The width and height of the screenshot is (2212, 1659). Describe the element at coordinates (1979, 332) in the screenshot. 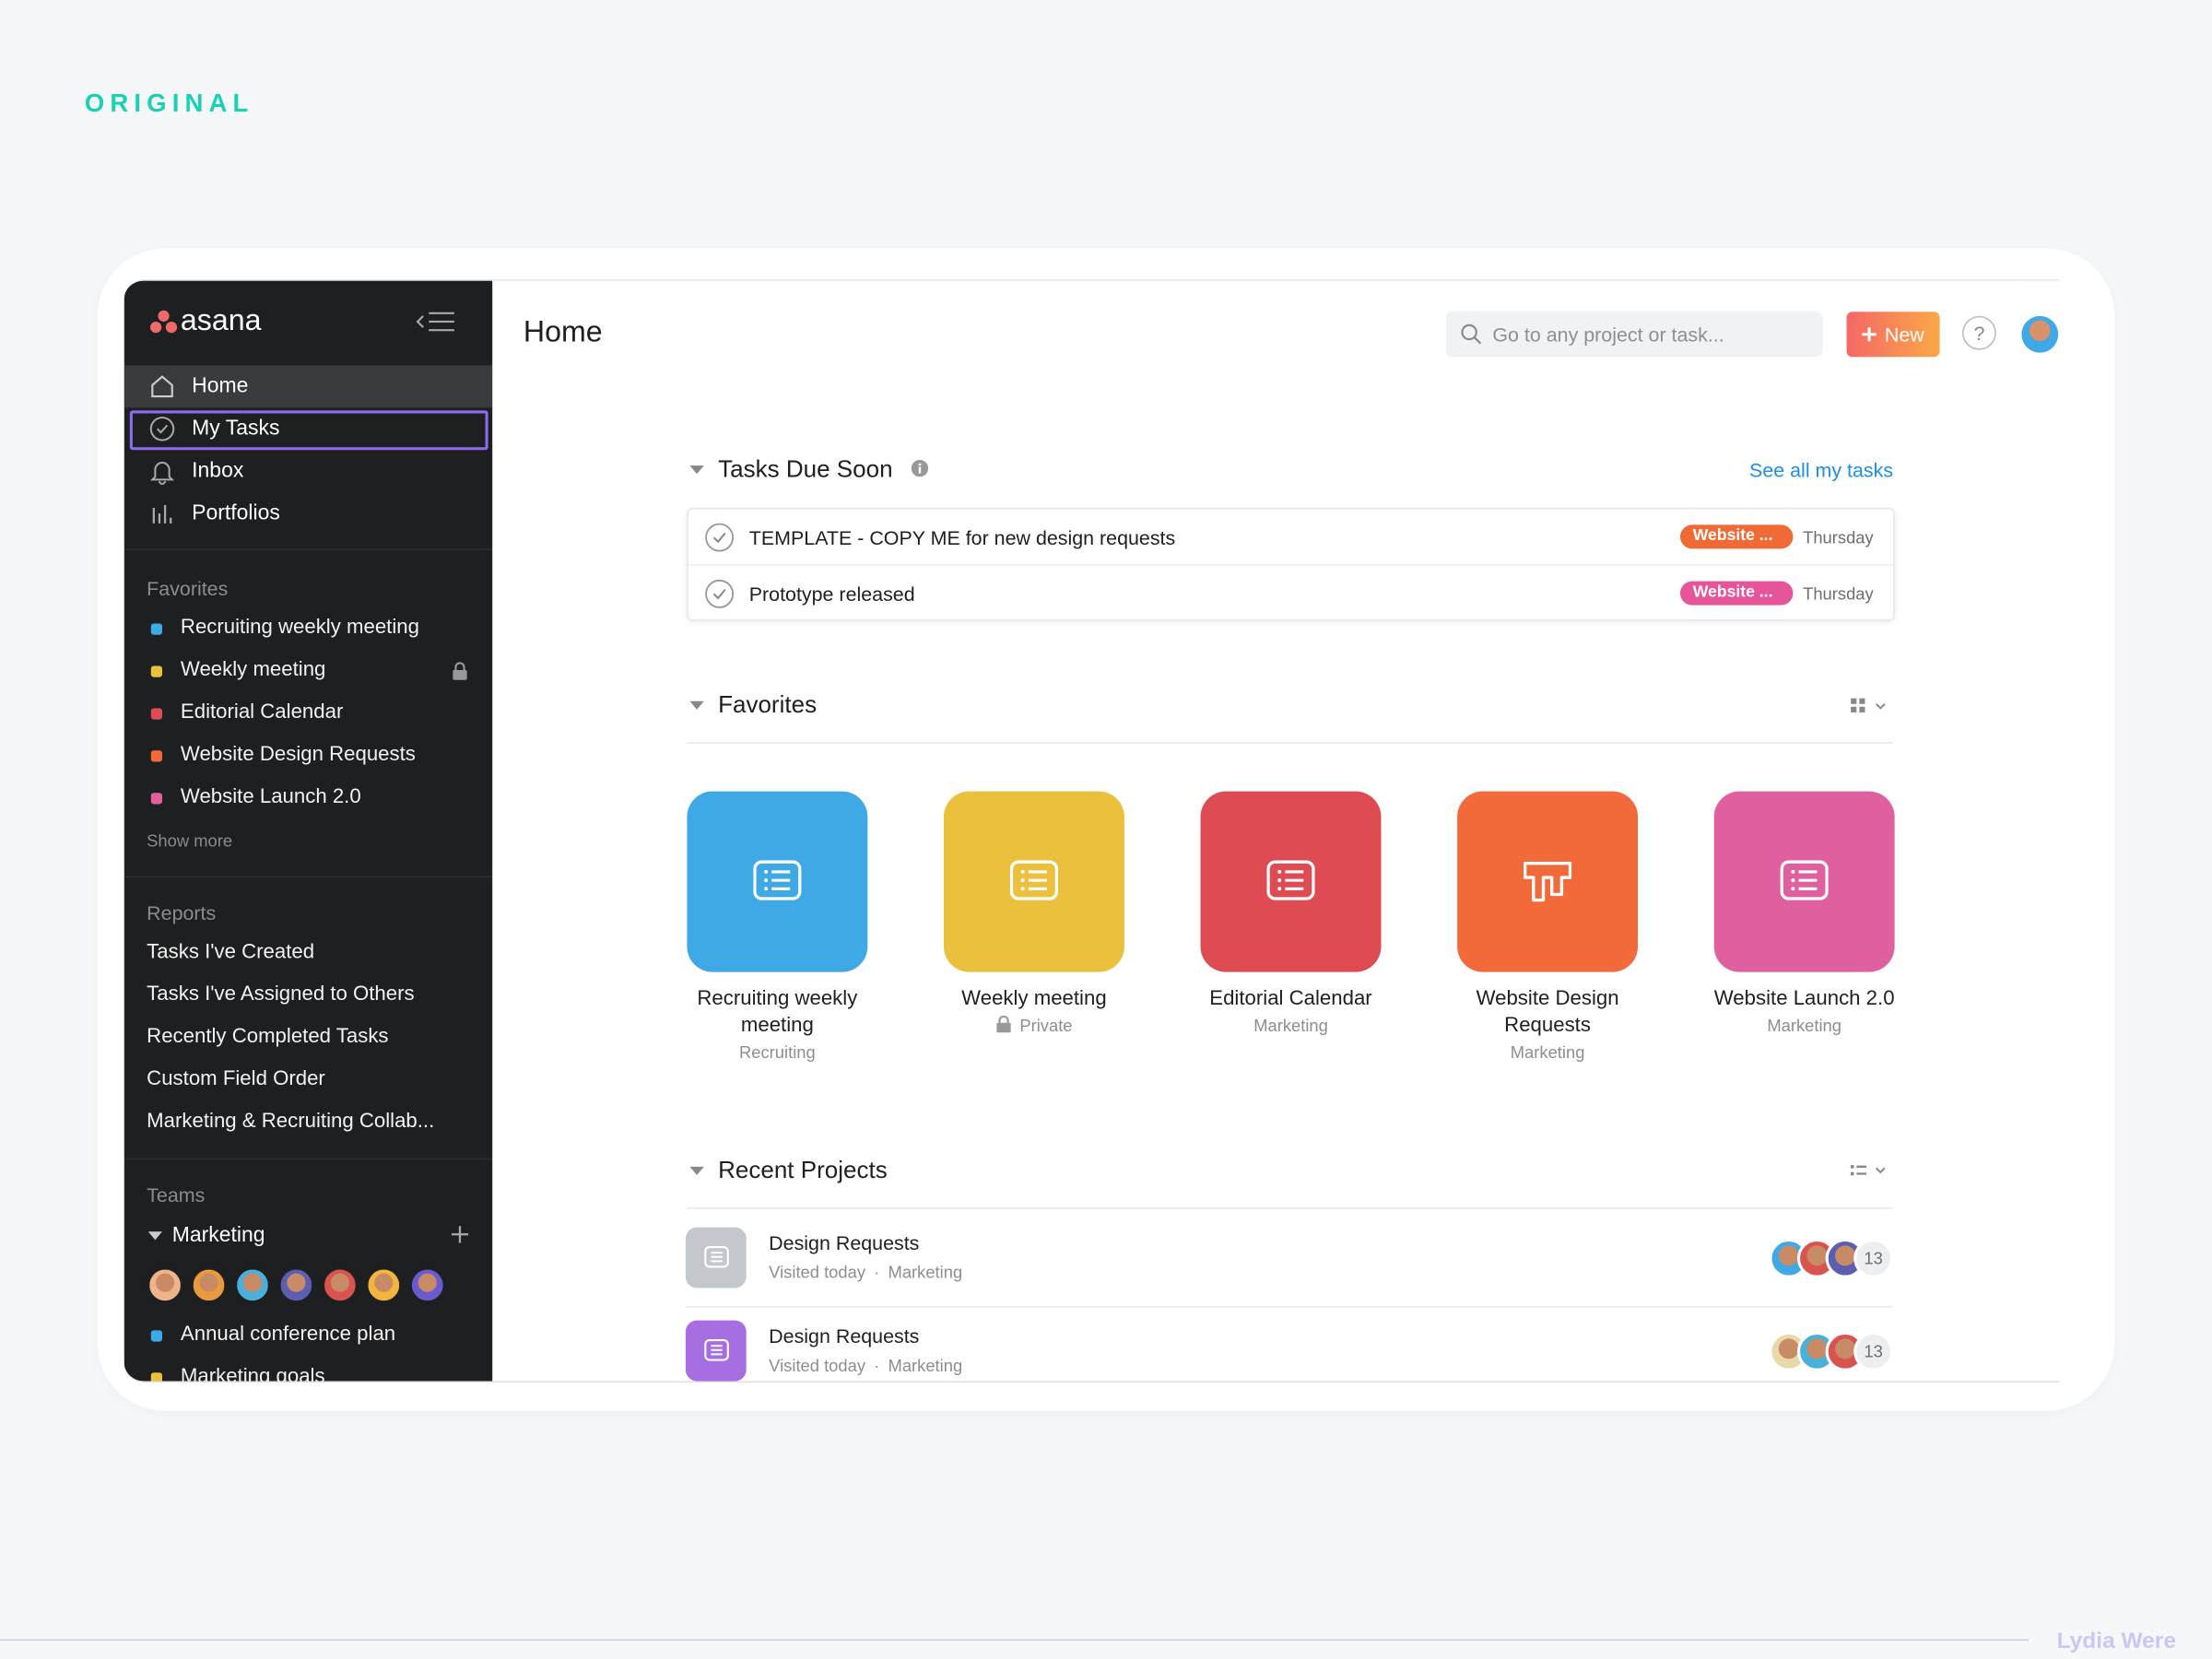

I see `help-button: ?` at that location.